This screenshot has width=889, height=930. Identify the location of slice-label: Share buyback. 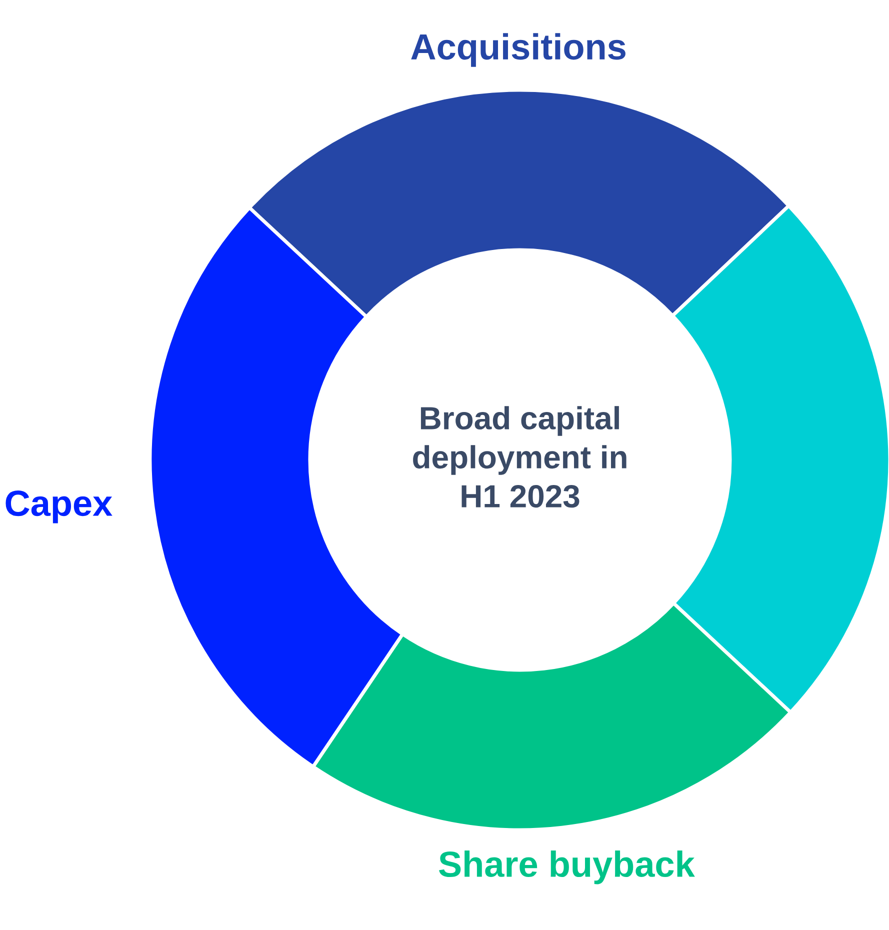
(567, 867).